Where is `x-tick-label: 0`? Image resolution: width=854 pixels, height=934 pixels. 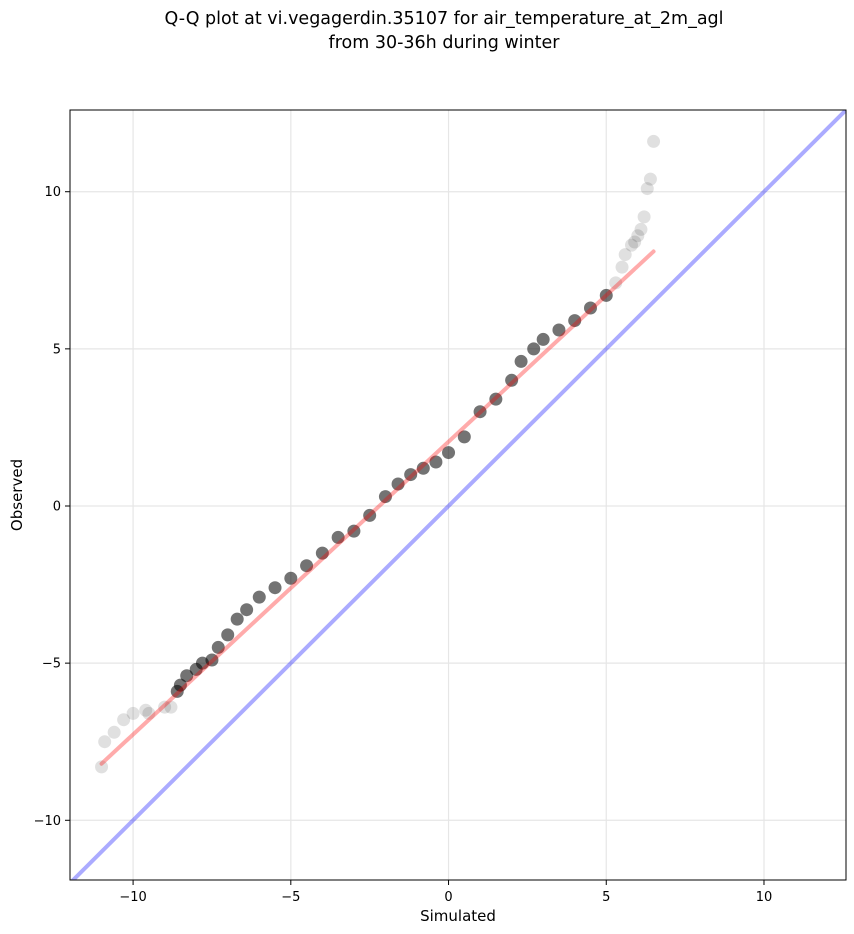
x-tick-label: 0 is located at coordinates (448, 897).